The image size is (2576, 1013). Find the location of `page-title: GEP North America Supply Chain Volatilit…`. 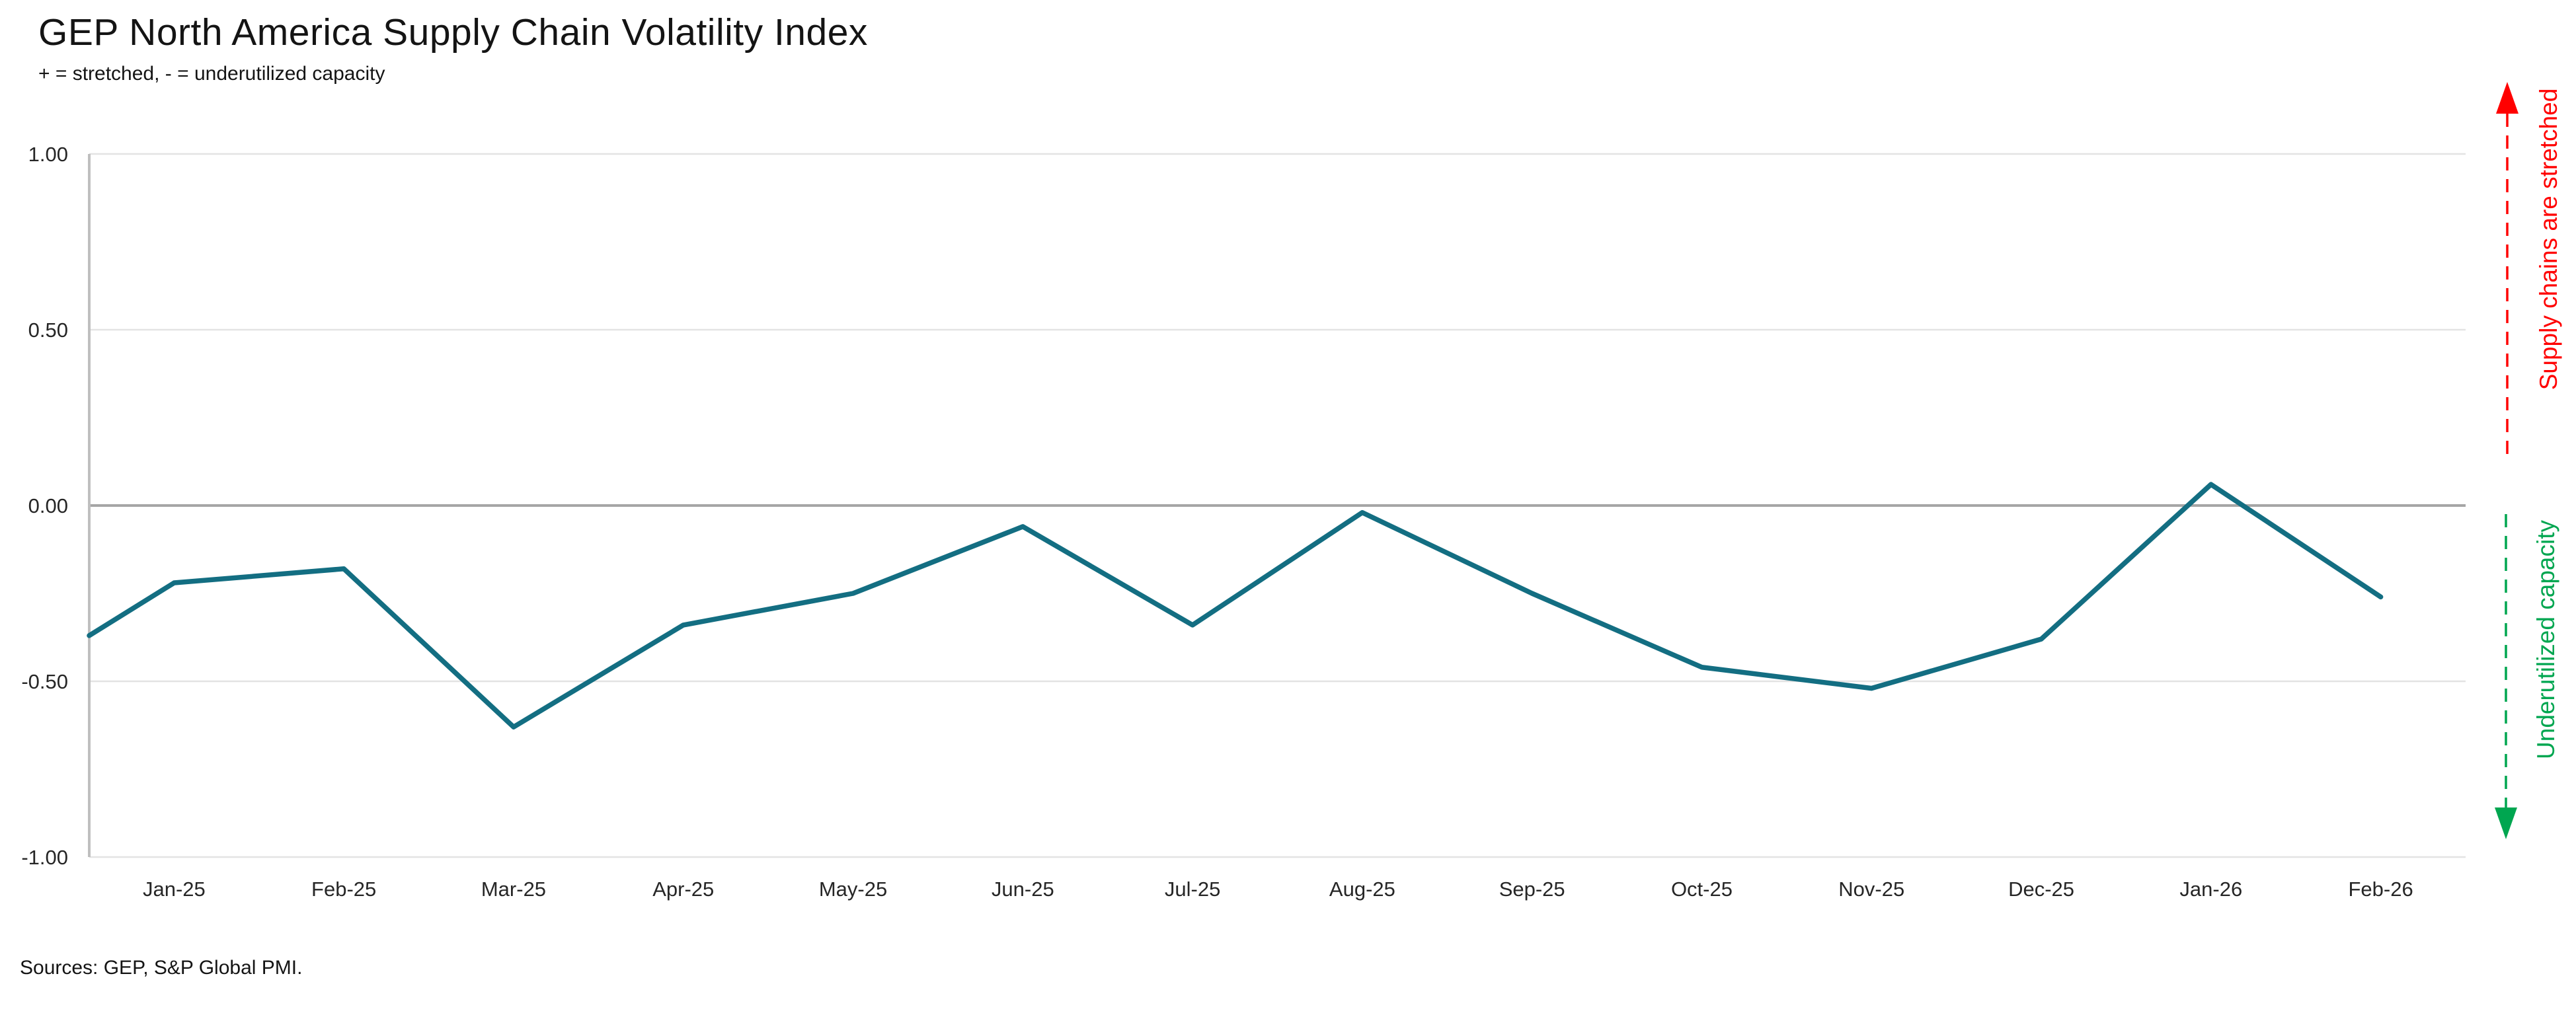

page-title: GEP North America Supply Chain Volatilit… is located at coordinates (453, 32).